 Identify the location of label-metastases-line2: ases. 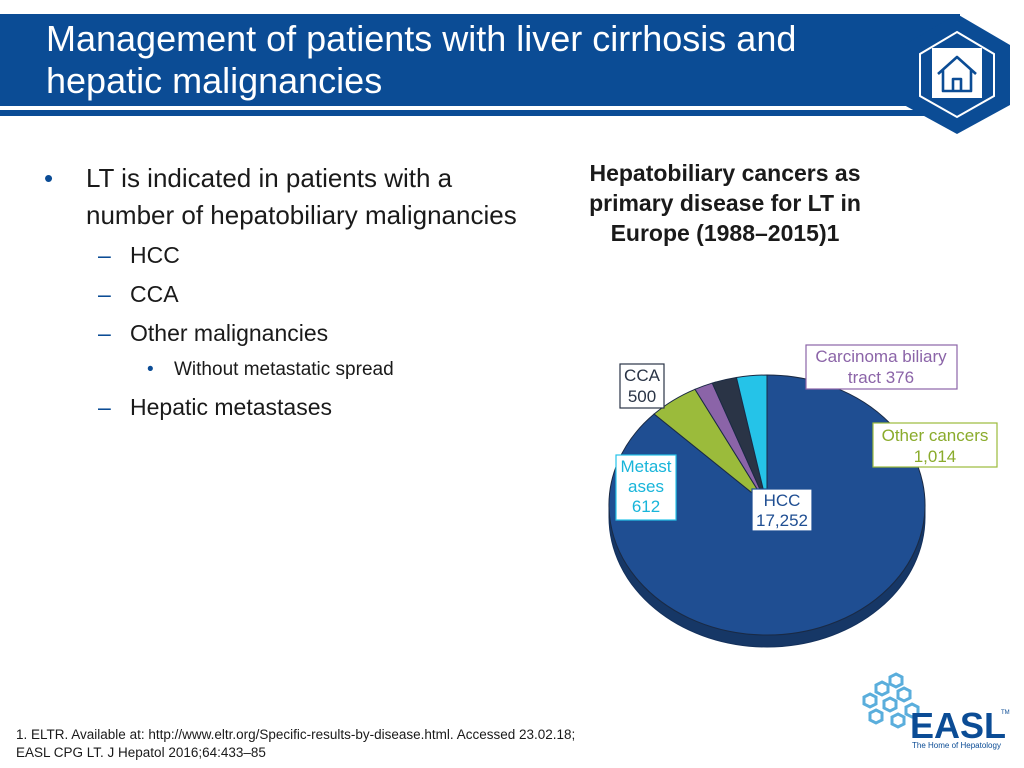
(646, 486).